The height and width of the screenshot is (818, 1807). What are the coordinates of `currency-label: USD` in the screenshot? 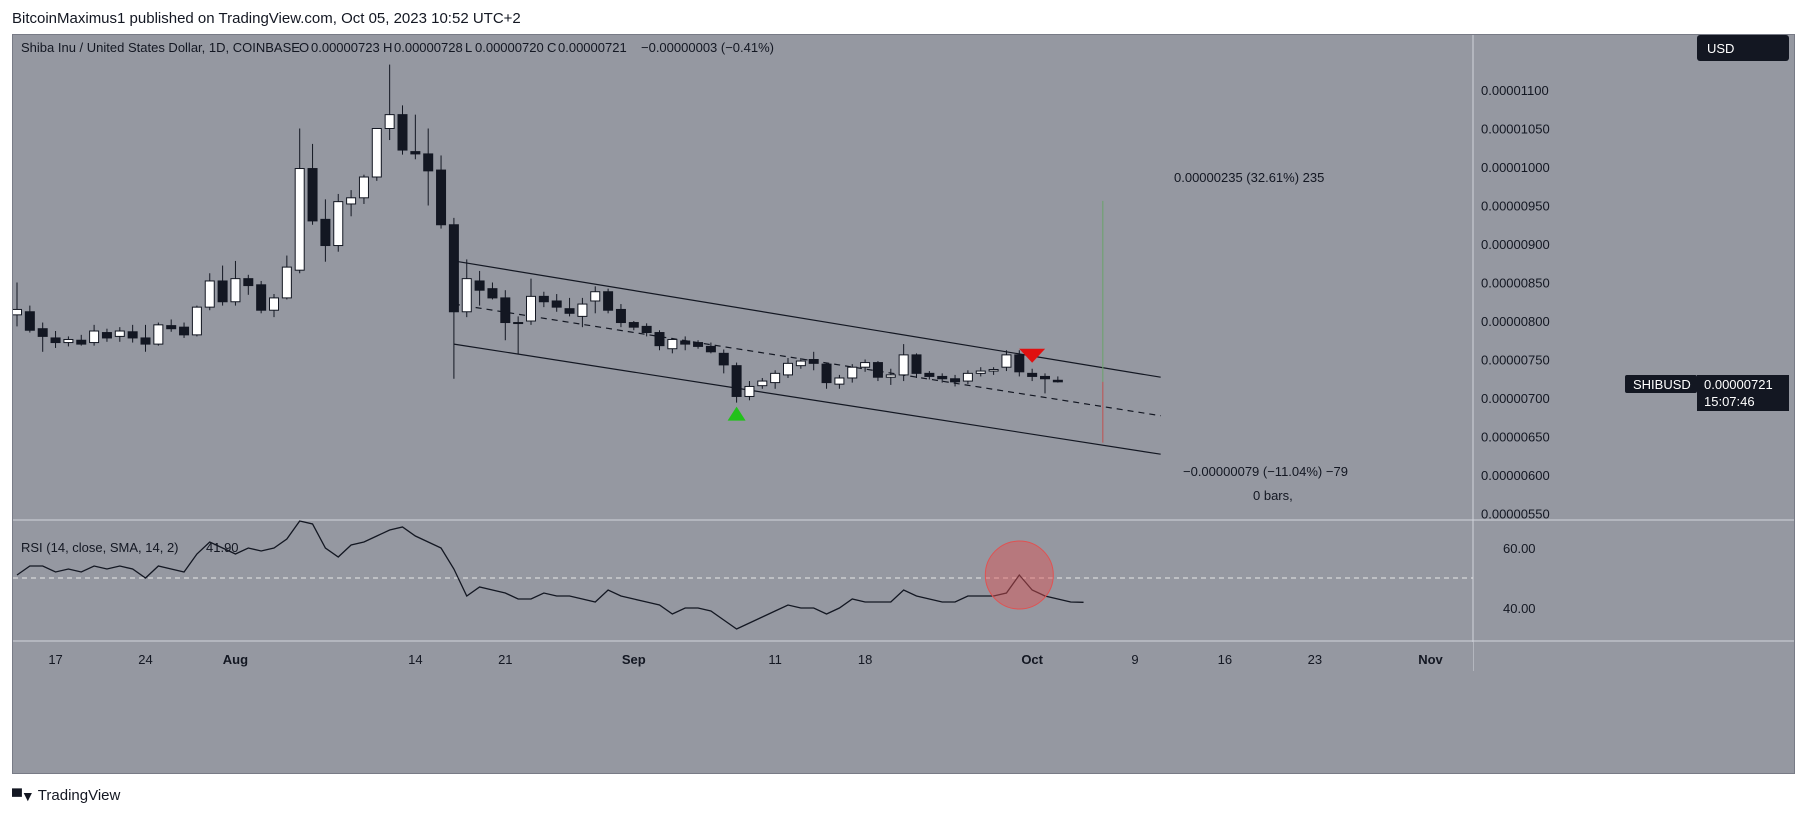 It's located at (1720, 48).